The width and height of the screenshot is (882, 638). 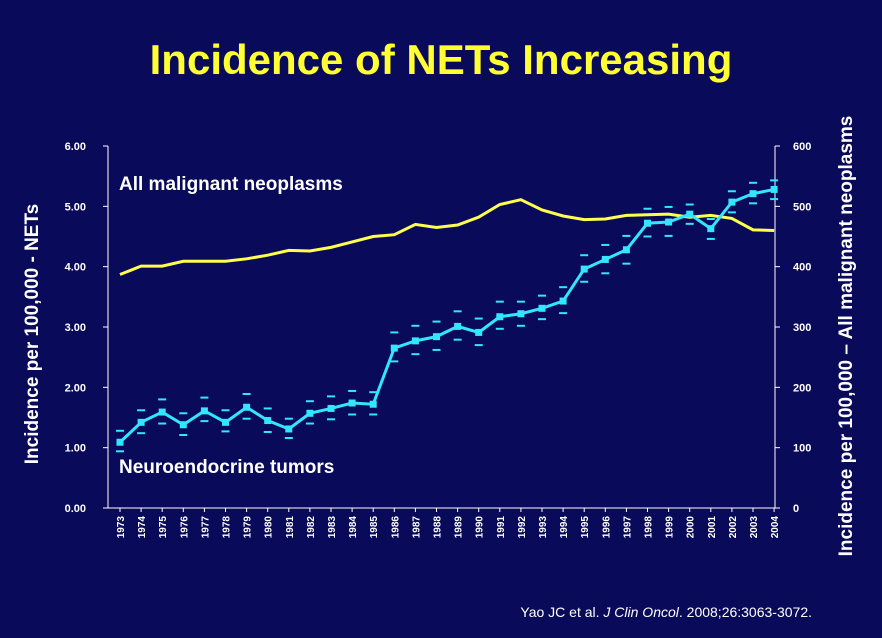 I want to click on left-tick-label: 1.00, so click(x=75, y=449).